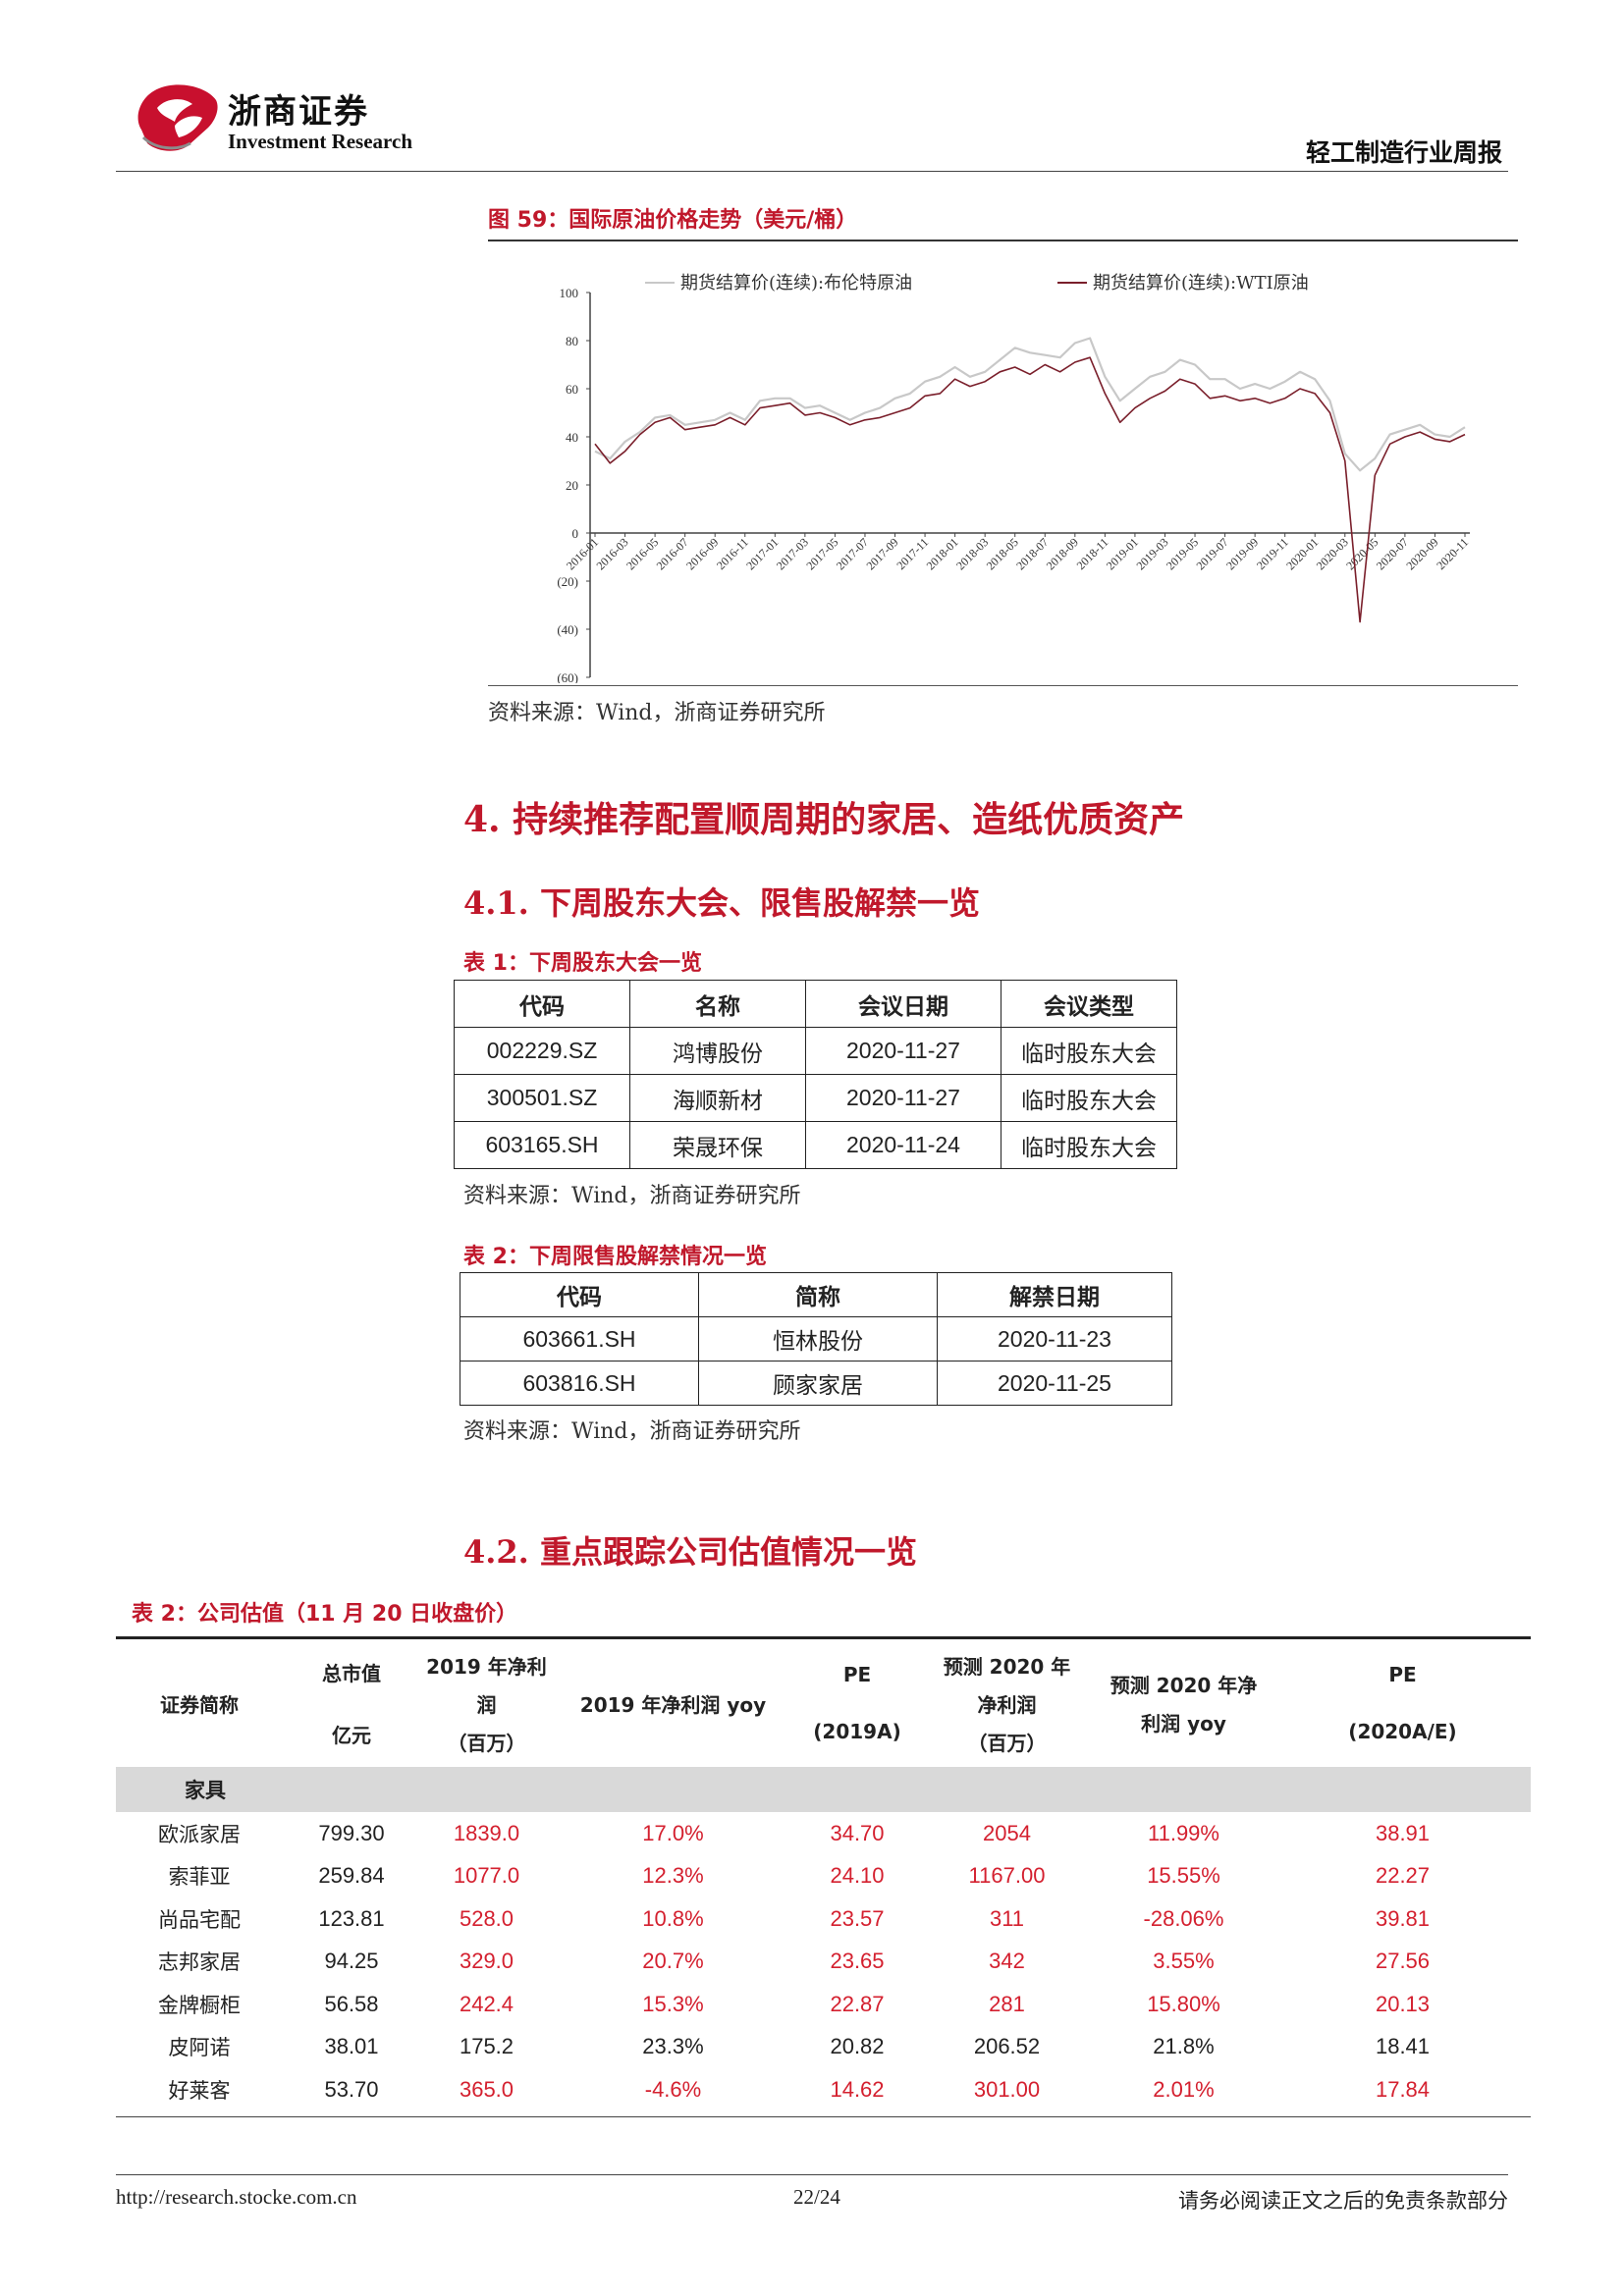 Image resolution: width=1624 pixels, height=2296 pixels. I want to click on cell-yoy2019: 10.8%, so click(673, 1918).